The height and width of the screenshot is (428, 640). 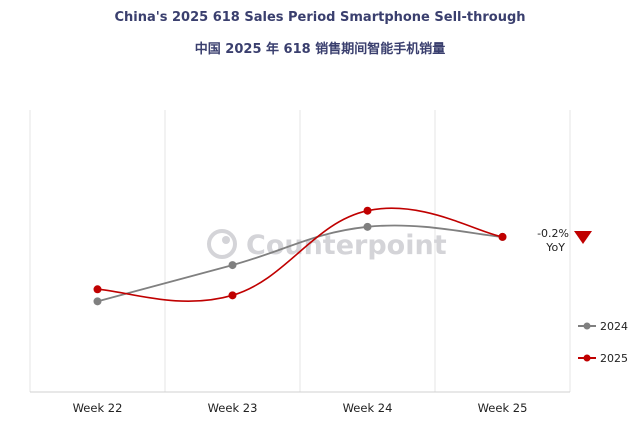 I want to click on series-line-2025, so click(x=300, y=254).